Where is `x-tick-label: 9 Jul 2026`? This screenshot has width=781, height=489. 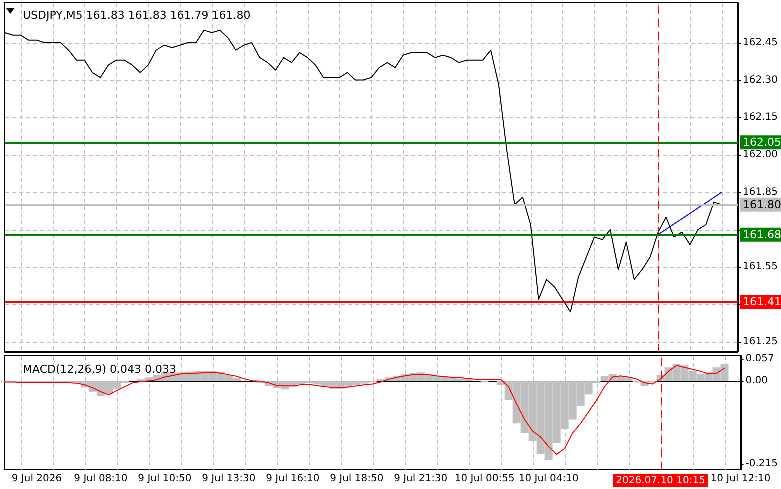 x-tick-label: 9 Jul 2026 is located at coordinates (37, 479).